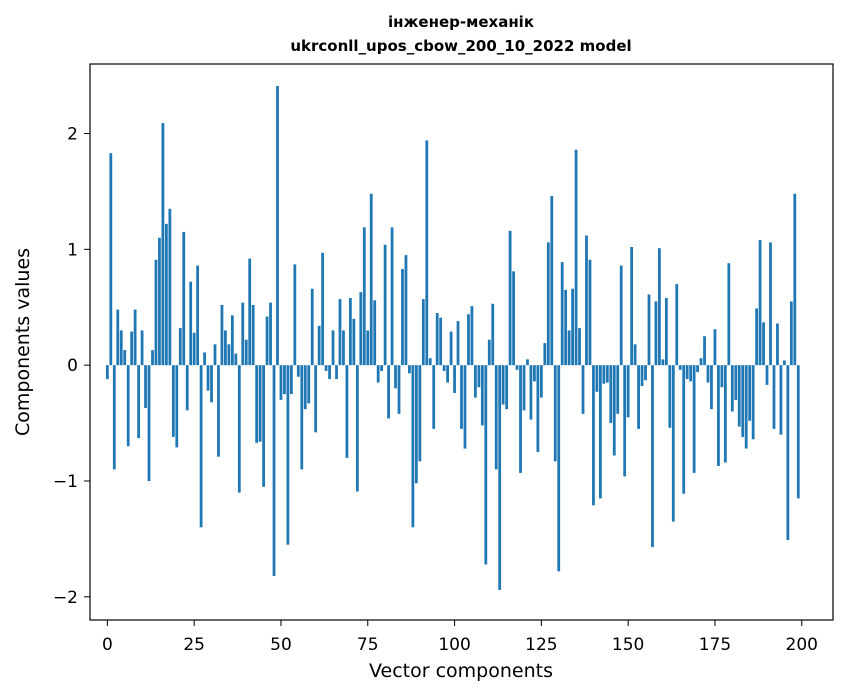 The width and height of the screenshot is (847, 696). What do you see at coordinates (281, 645) in the screenshot?
I see `x-tick-label: 50` at bounding box center [281, 645].